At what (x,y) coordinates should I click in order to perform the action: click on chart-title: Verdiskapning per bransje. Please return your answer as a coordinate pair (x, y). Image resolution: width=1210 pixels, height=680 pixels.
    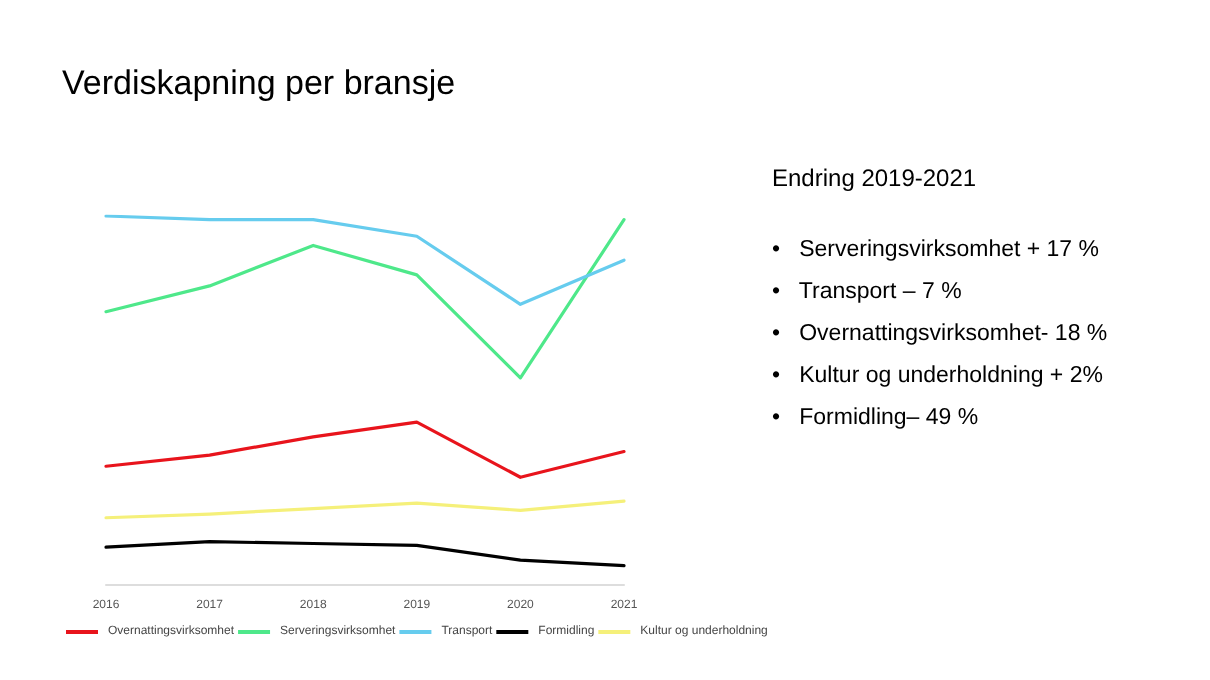
    Looking at the image, I should click on (259, 83).